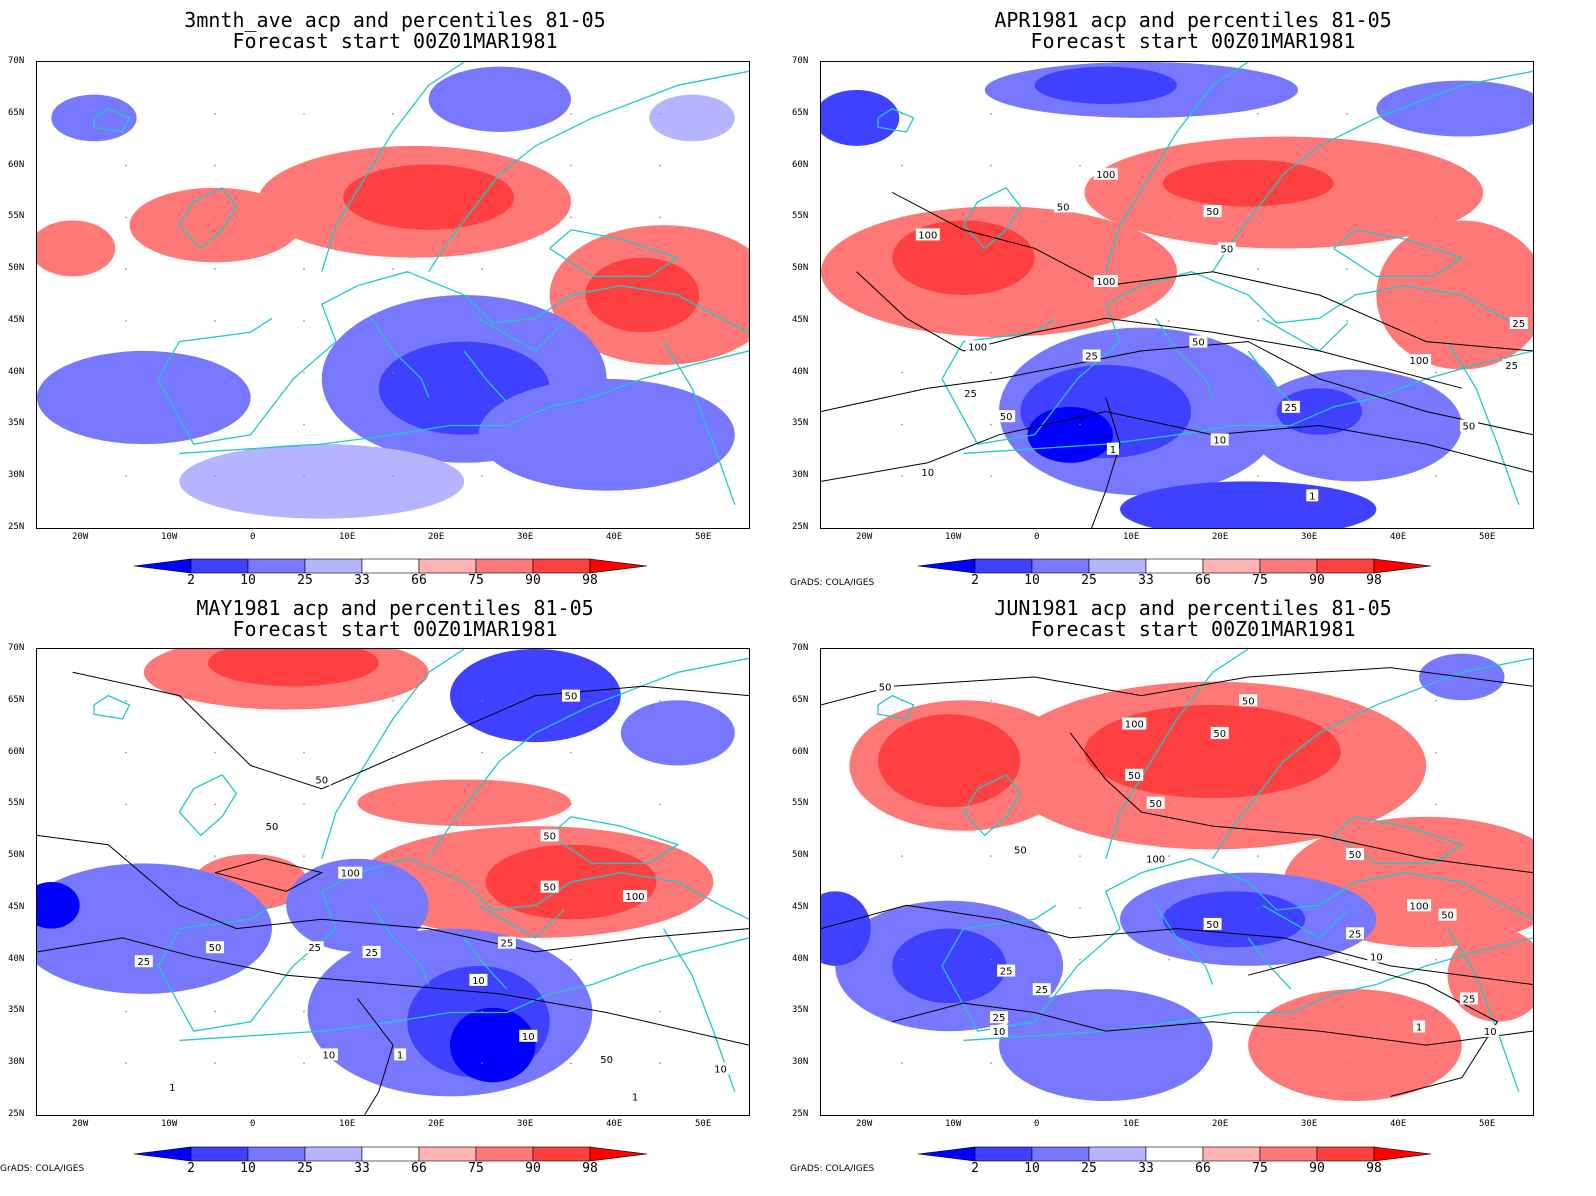 The height and width of the screenshot is (1196, 1596). Describe the element at coordinates (533, 580) in the screenshot. I see `colorbar-label: 90` at that location.